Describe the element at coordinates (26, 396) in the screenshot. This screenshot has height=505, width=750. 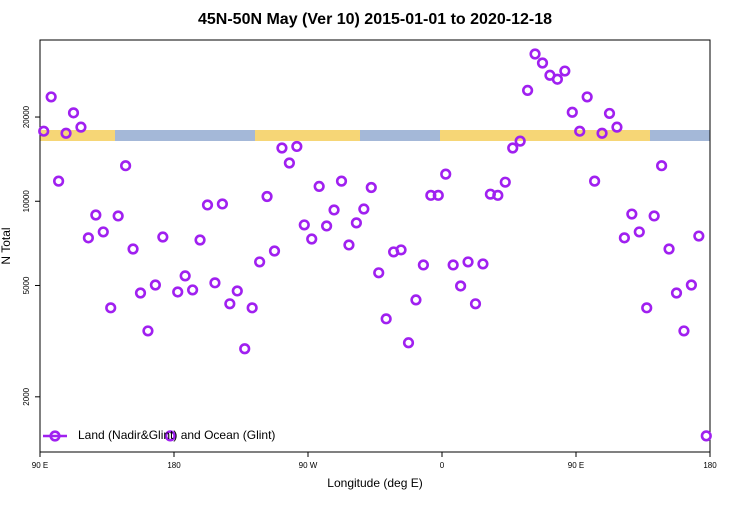
I see `y-tick-label: 2000` at that location.